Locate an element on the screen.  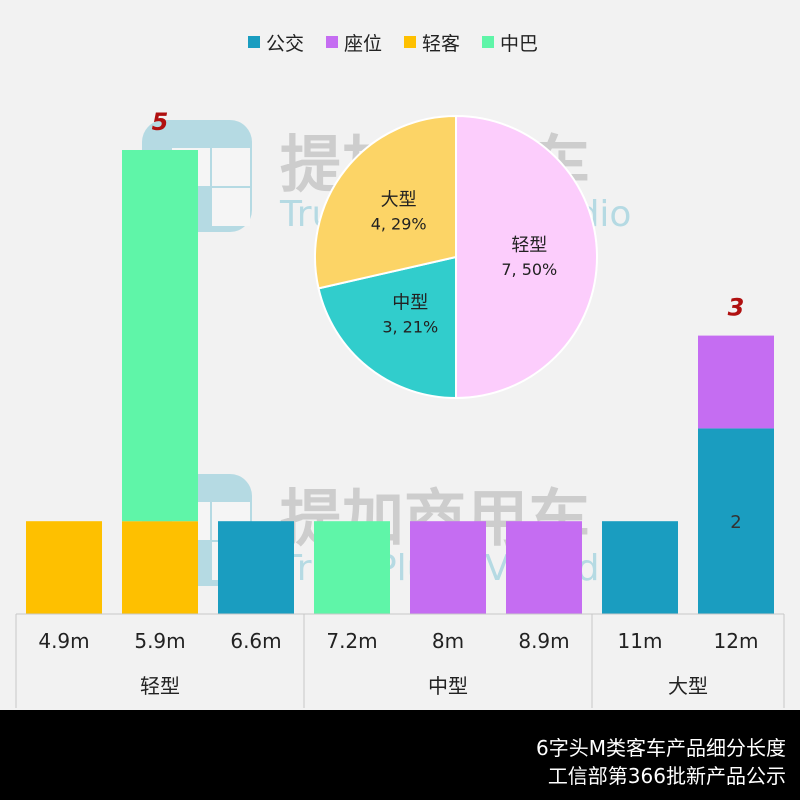
total-label: 5 is located at coordinates (160, 122).